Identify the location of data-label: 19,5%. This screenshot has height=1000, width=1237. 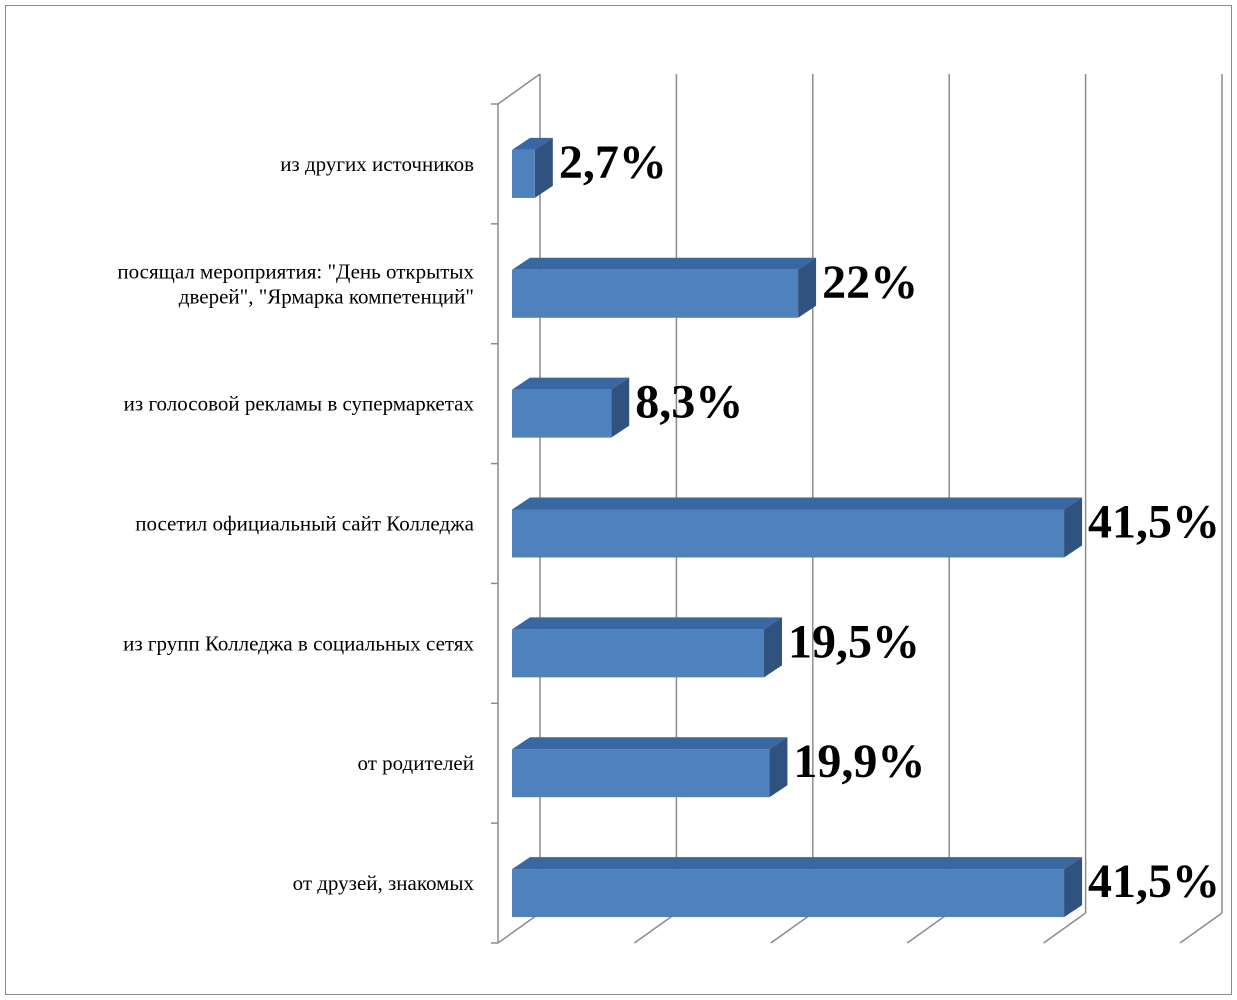
(854, 641).